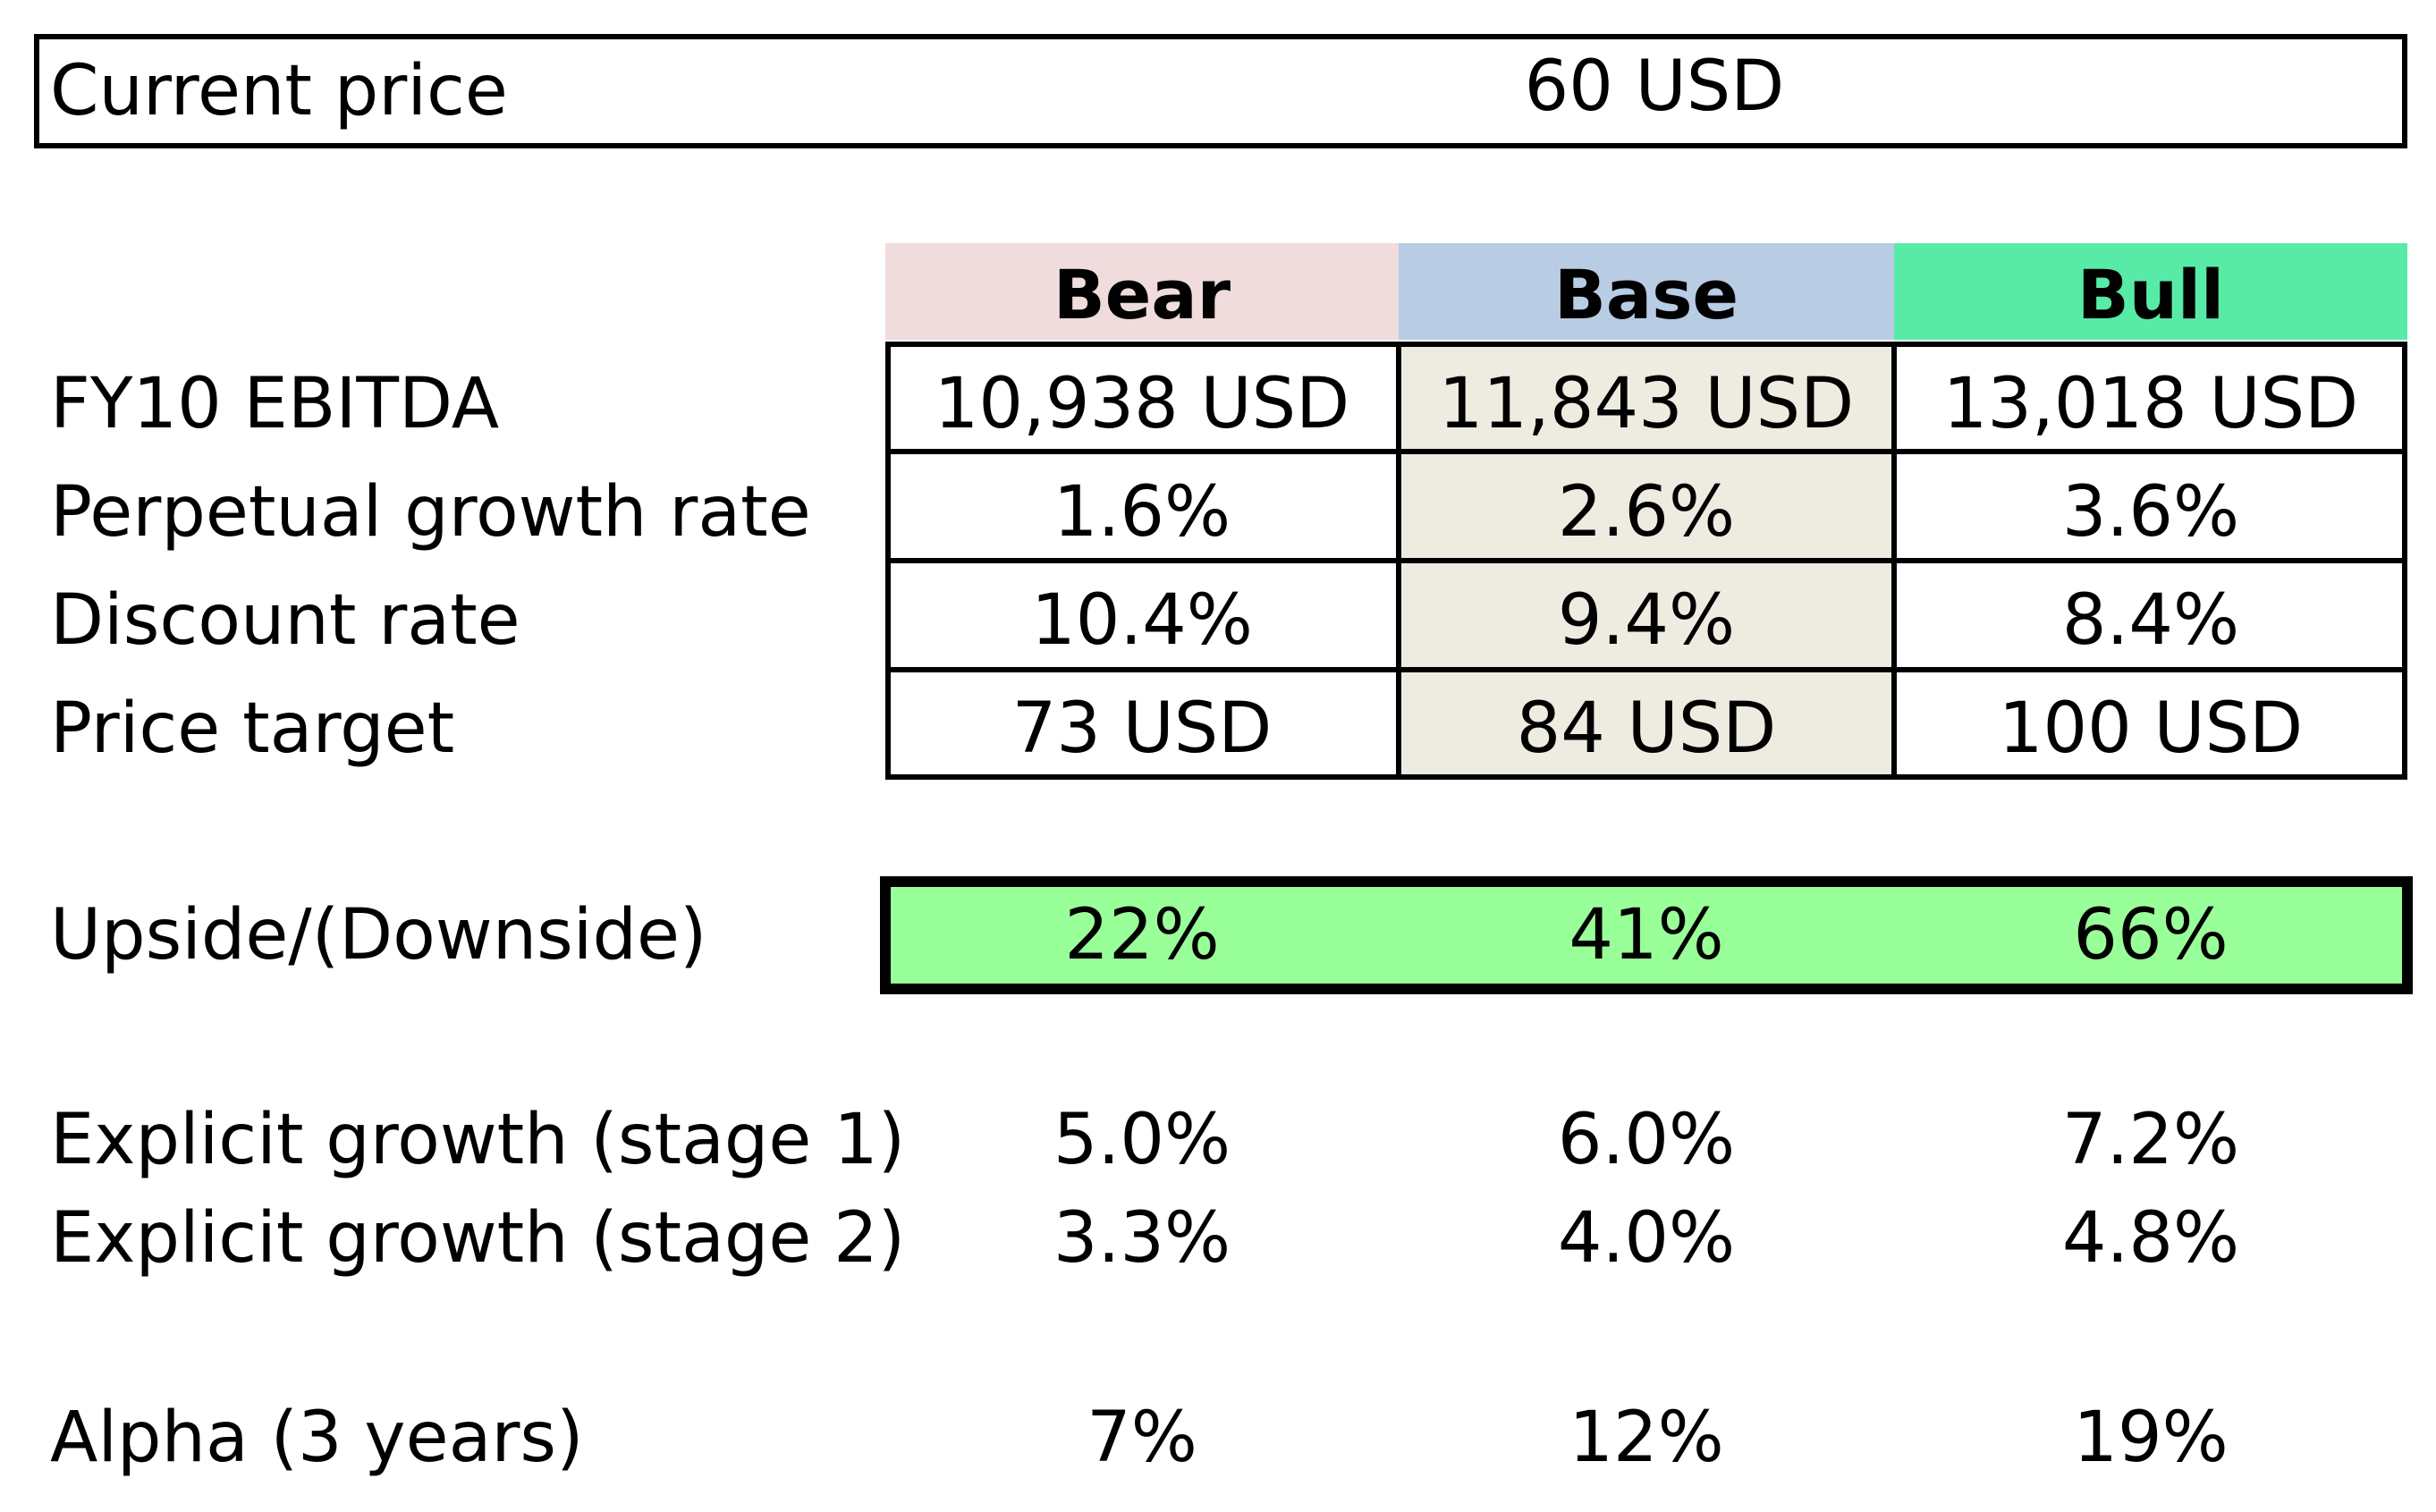  I want to click on growth-stage-2-bear: 3.3%, so click(1142, 1238).